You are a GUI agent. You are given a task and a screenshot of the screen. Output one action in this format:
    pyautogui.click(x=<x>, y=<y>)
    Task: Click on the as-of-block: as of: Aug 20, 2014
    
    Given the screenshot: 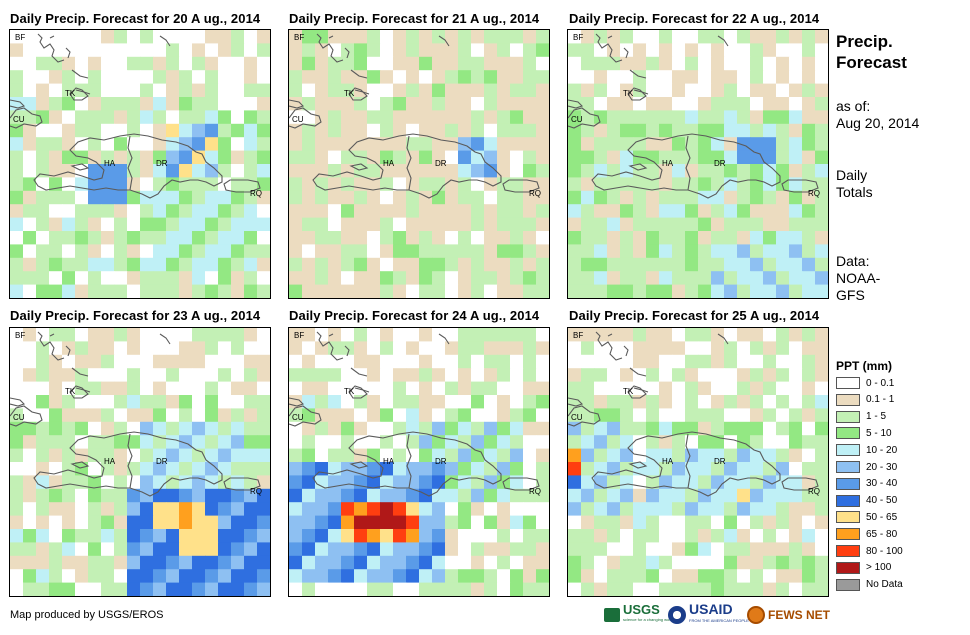 What is the action you would take?
    pyautogui.click(x=877, y=115)
    